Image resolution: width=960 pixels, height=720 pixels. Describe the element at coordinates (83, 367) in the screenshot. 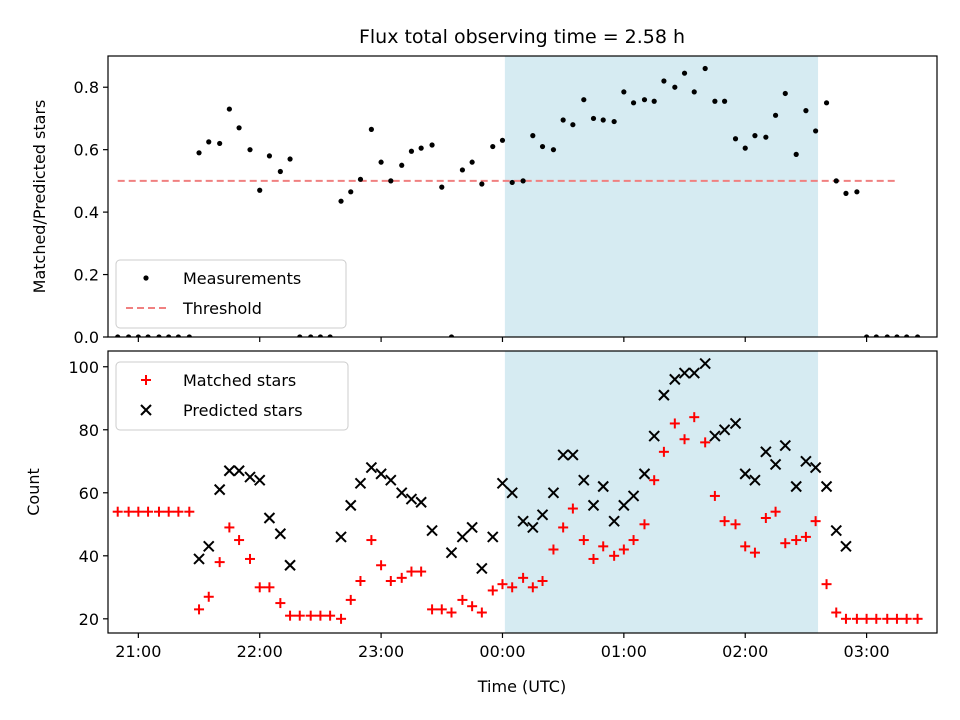

I see `bottom-y-tick-label: 100` at that location.